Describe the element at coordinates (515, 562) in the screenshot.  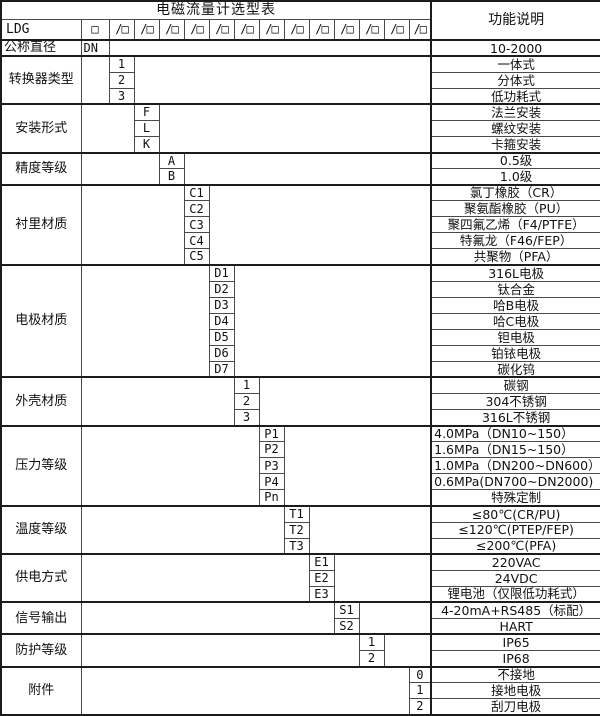
I see `option-desc: 220VAC` at that location.